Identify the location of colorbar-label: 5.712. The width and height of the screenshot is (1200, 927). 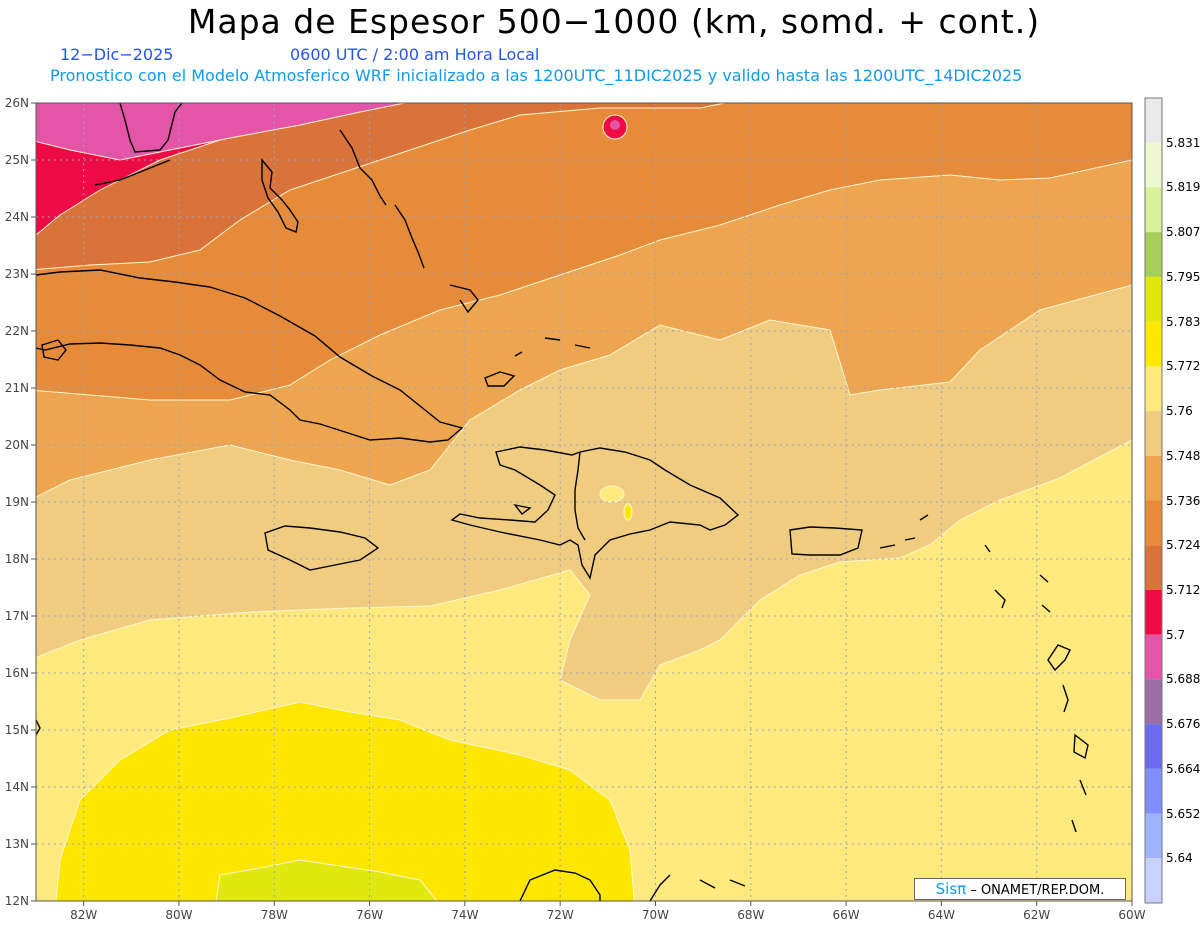
(1183, 589).